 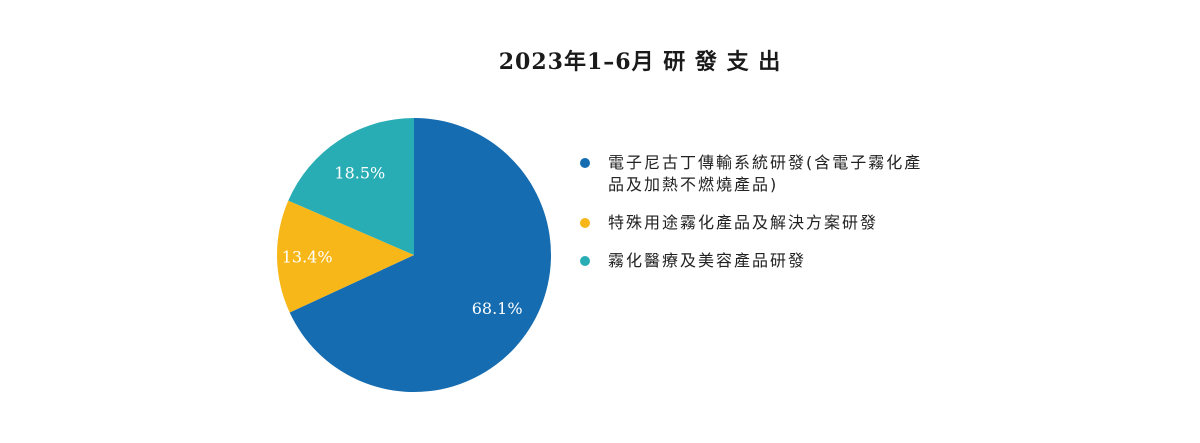 I want to click on pie-slice-medical-beauty, so click(x=351, y=186).